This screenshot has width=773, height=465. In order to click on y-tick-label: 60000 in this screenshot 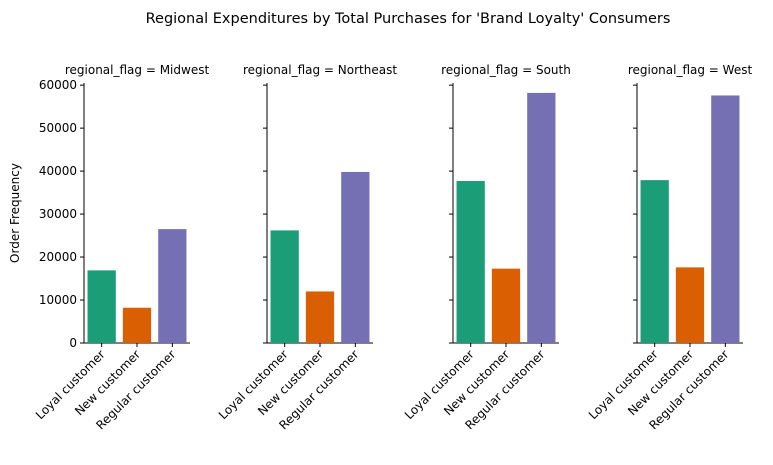, I will do `click(58, 85)`.